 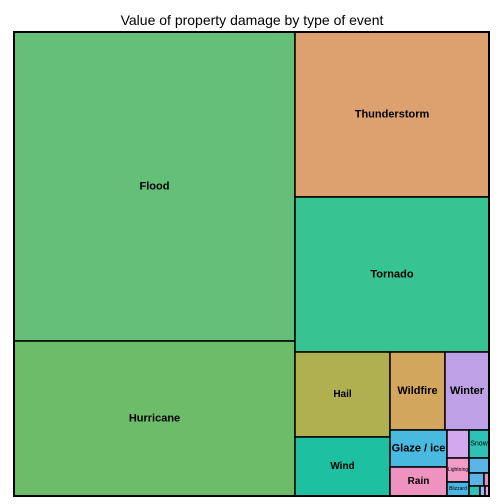 I want to click on tile-label-hail: Hail, so click(x=342, y=394).